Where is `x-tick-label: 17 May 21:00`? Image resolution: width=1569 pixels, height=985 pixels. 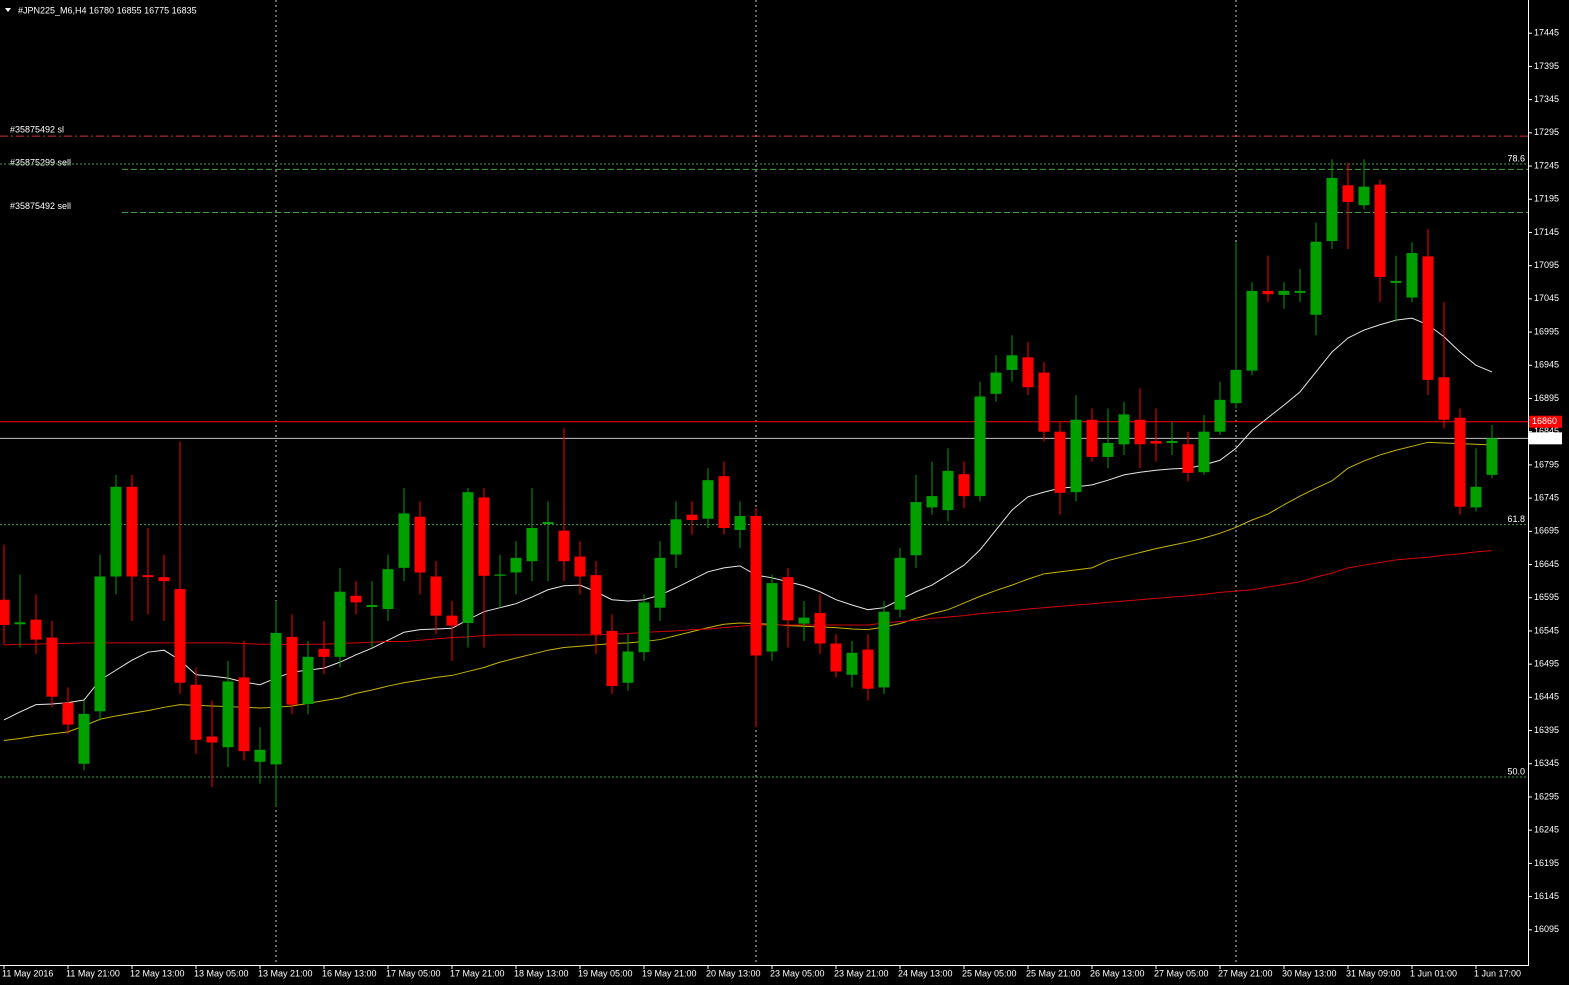
x-tick-label: 17 May 21:00 is located at coordinates (477, 973).